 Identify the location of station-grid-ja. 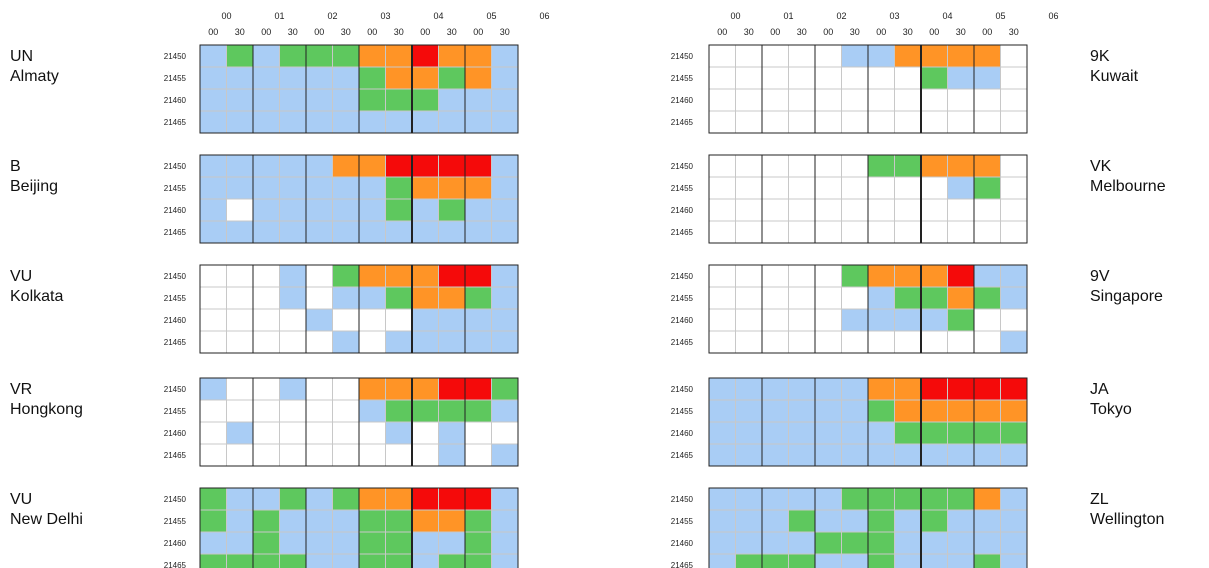
(868, 422).